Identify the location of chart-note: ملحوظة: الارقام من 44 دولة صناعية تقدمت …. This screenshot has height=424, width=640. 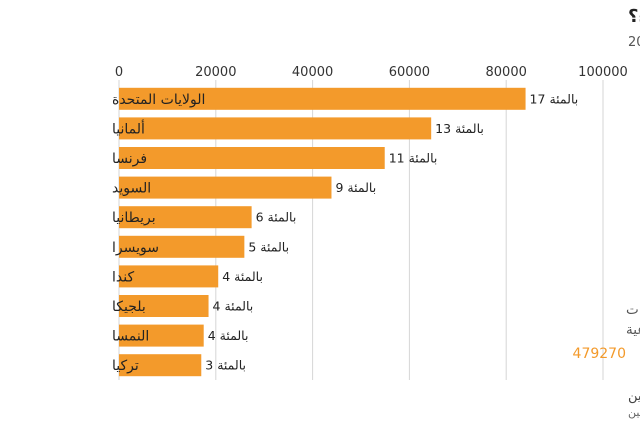
(634, 396).